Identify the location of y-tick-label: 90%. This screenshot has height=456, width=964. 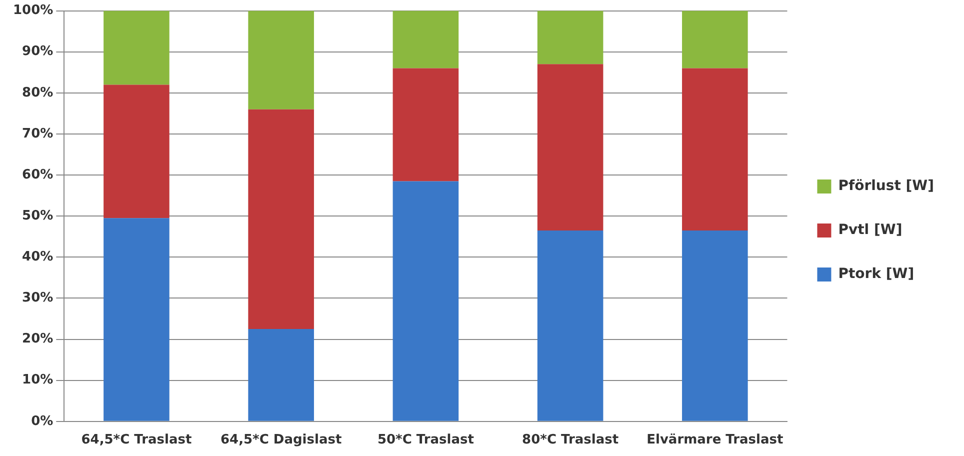
(38, 52).